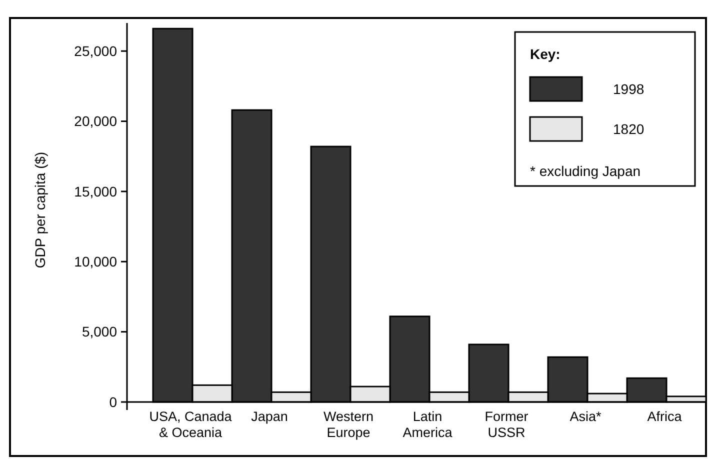  I want to click on x-tick-label: Latin America, so click(427, 424).